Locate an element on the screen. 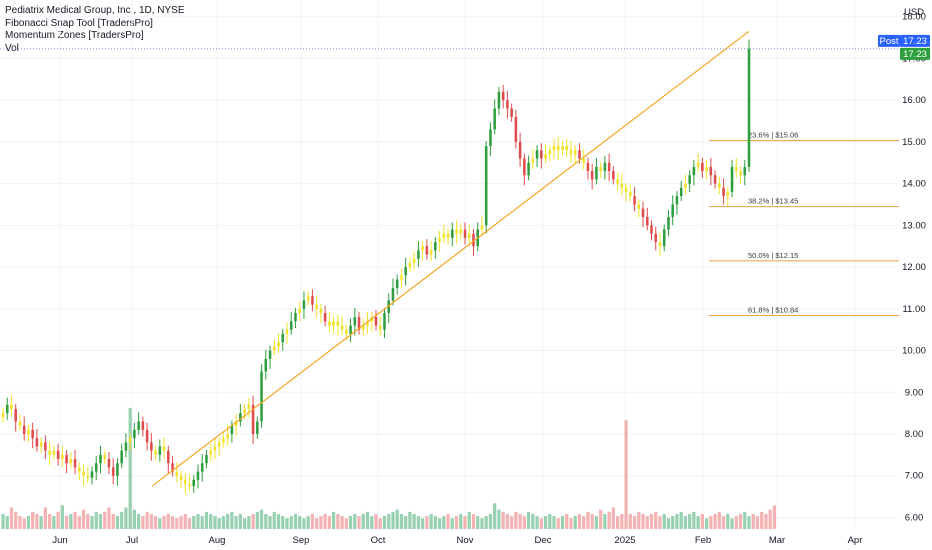 The image size is (932, 550). y-tick-label: 18.00 is located at coordinates (914, 17).